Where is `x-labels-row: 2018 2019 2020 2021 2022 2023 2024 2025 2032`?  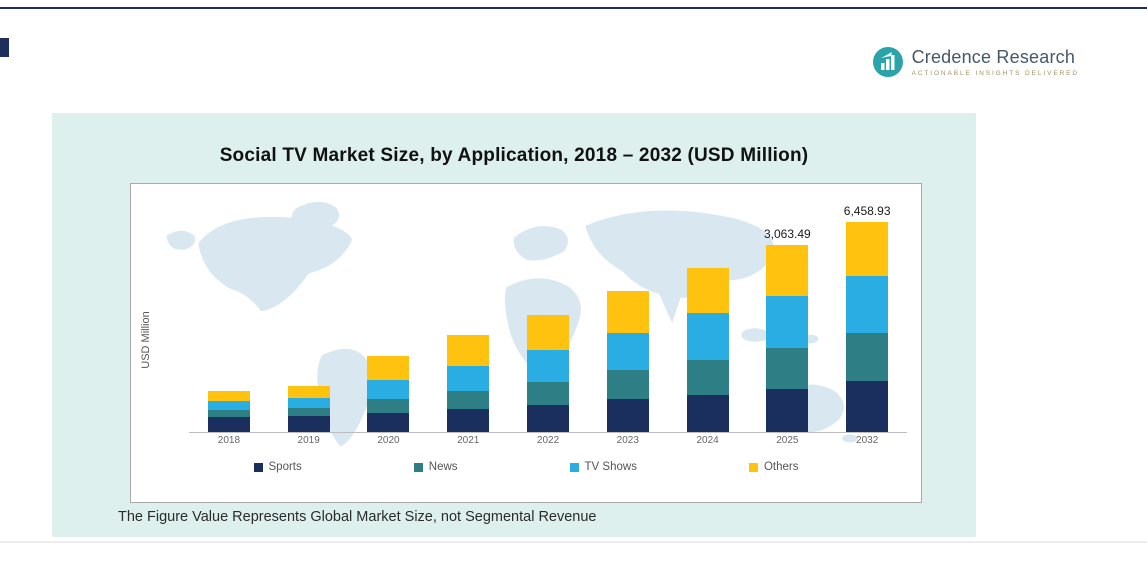 x-labels-row: 2018 2019 2020 2021 2022 2023 2024 2025 2032 is located at coordinates (548, 440).